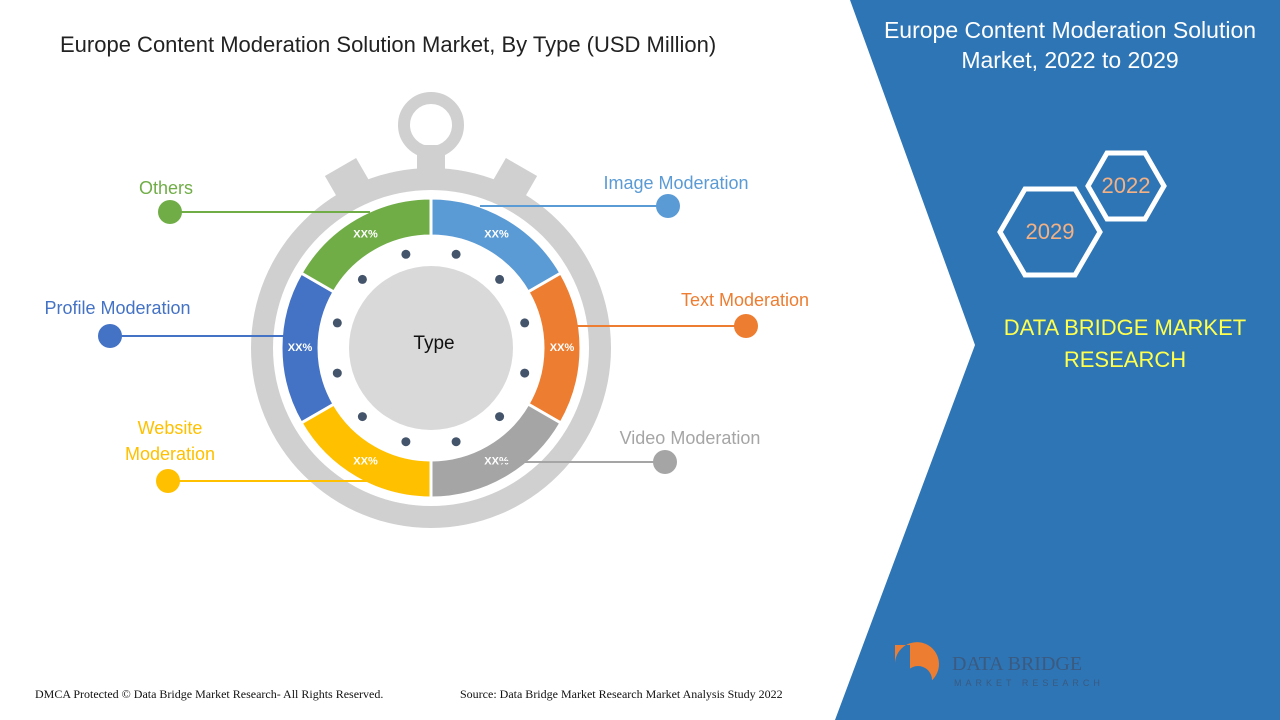  Describe the element at coordinates (1125, 343) in the screenshot. I see `brand: DATA BRIDGE MARKET RESEARCH` at that location.